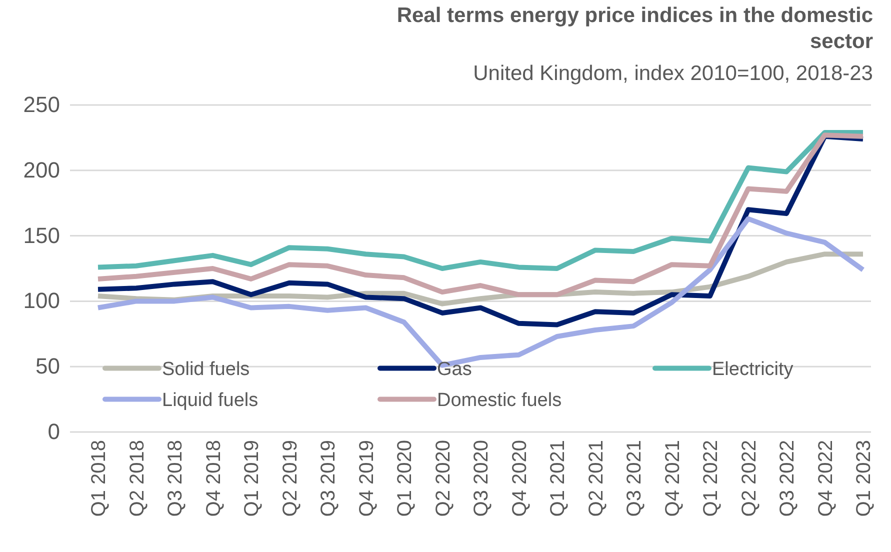  What do you see at coordinates (825, 478) in the screenshot?
I see `x-tick-label: Q4 2022` at bounding box center [825, 478].